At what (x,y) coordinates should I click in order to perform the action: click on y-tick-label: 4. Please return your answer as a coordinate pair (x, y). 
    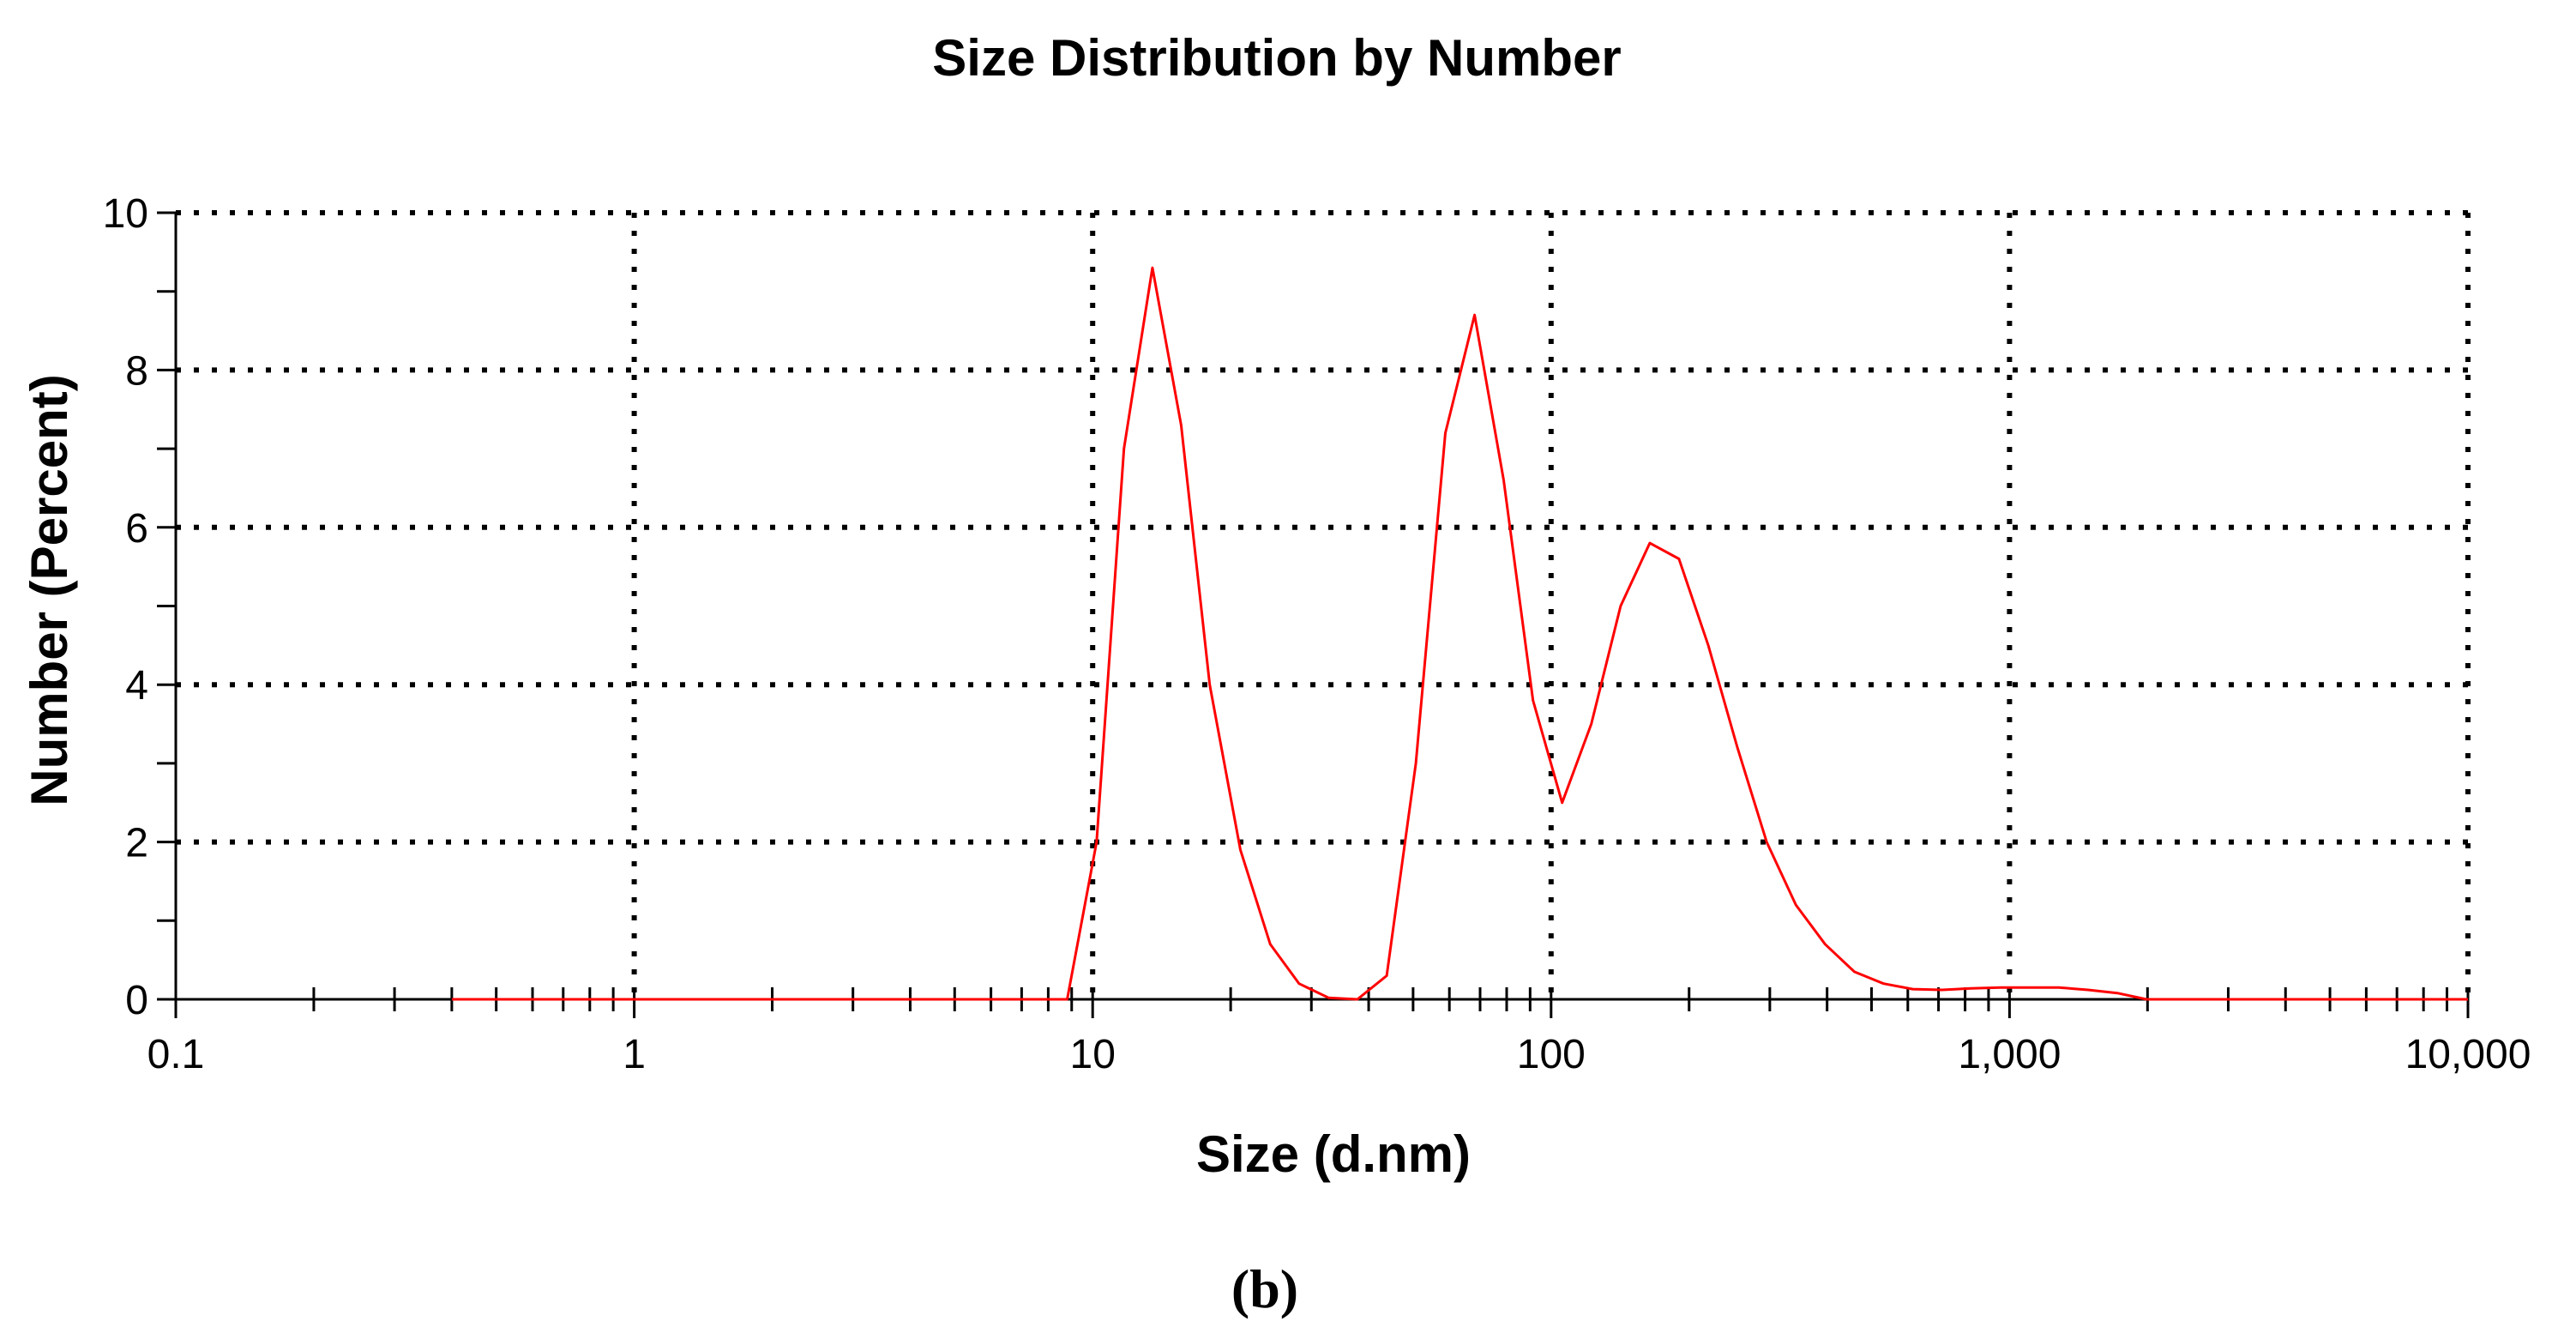
    Looking at the image, I should click on (136, 686).